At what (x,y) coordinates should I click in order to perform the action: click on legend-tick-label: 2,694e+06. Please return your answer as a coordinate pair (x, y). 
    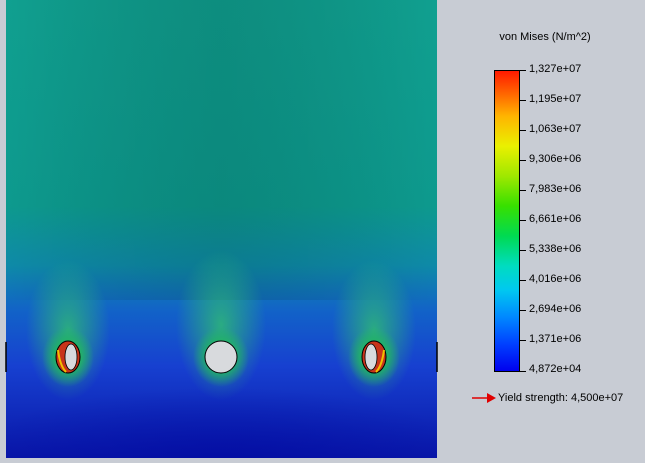
    Looking at the image, I should click on (555, 309).